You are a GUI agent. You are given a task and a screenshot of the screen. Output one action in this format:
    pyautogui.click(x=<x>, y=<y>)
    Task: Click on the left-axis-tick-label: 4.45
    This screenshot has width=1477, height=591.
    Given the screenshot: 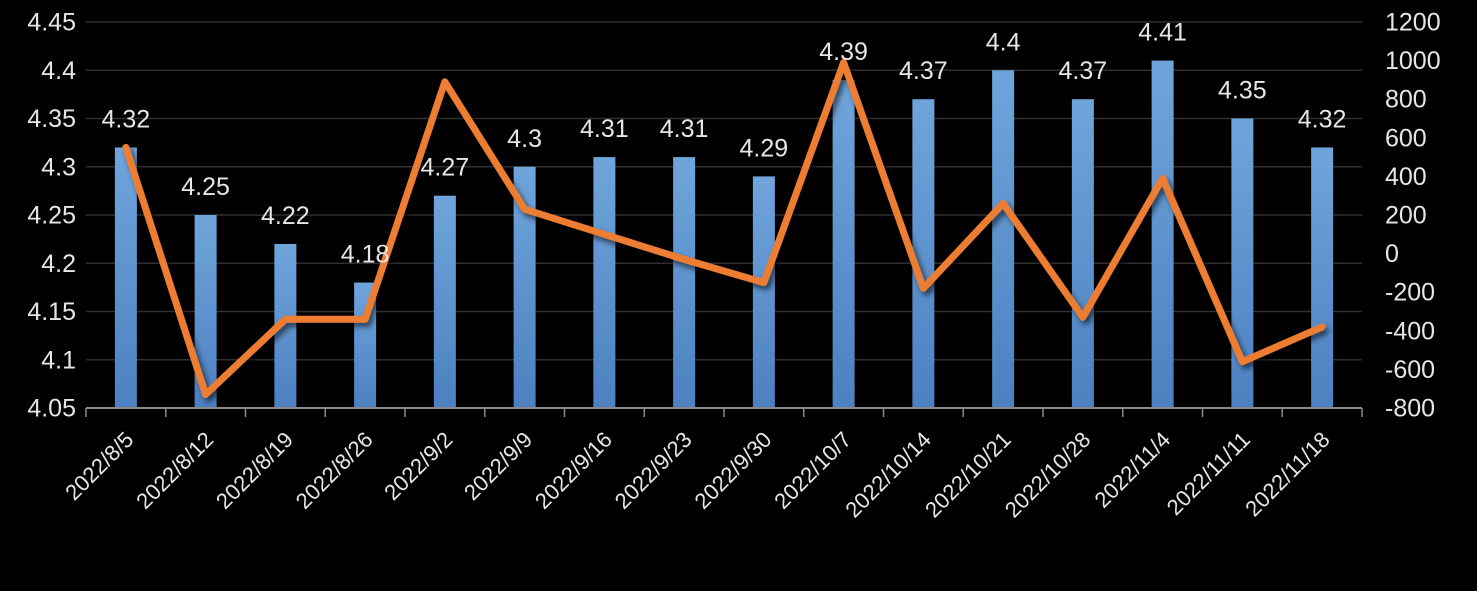 What is the action you would take?
    pyautogui.click(x=51, y=23)
    